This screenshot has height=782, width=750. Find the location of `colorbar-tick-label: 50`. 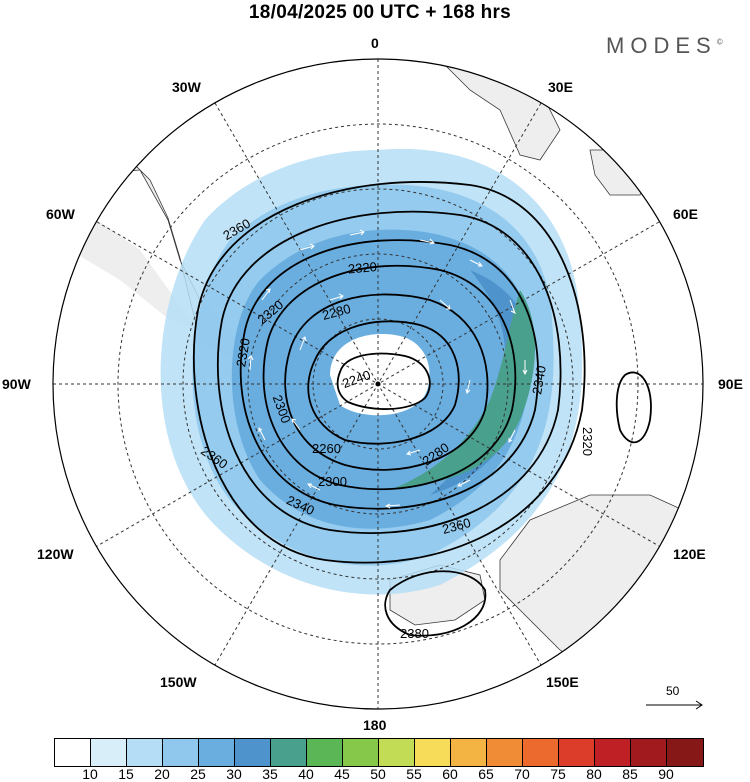

colorbar-tick-label: 50 is located at coordinates (378, 774).